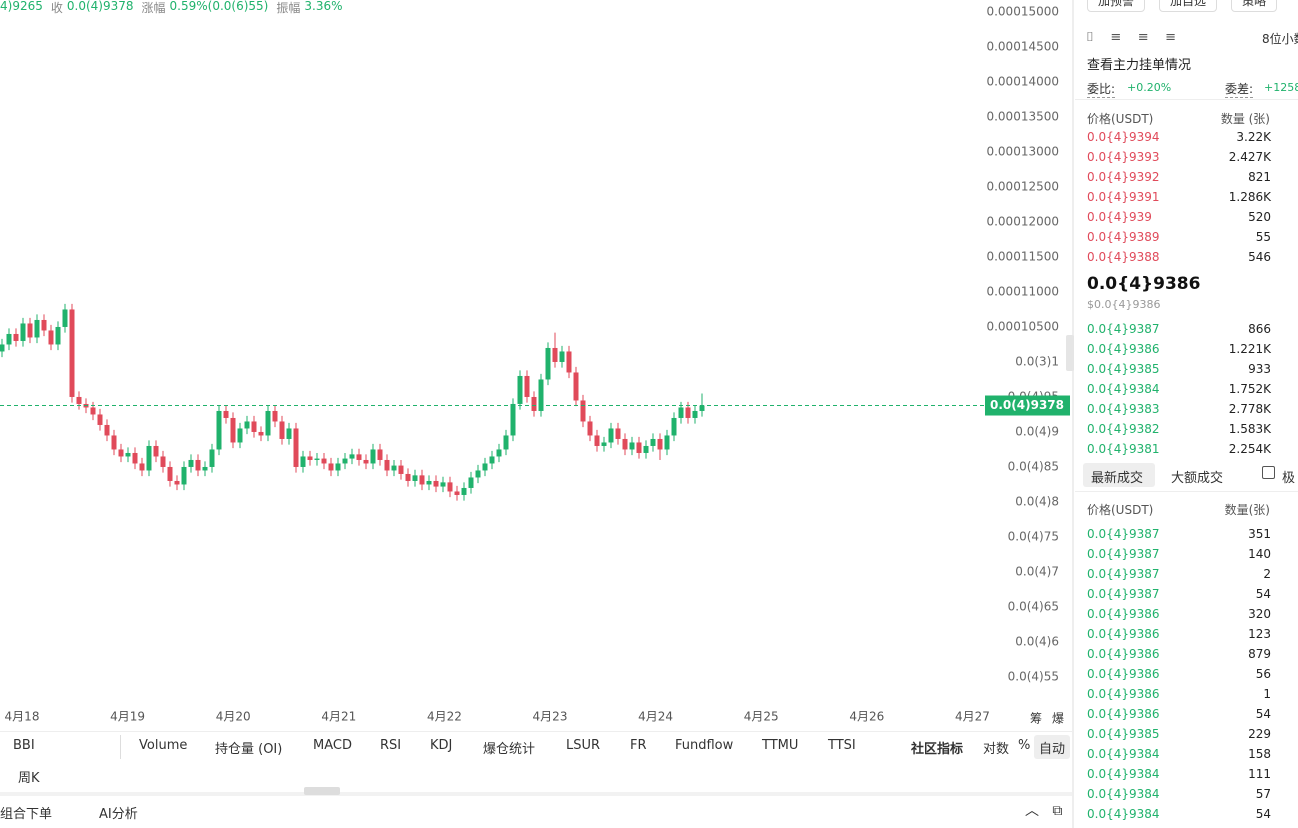 Image resolution: width=1298 pixels, height=828 pixels. I want to click on indicator-tab: FR, so click(638, 745).